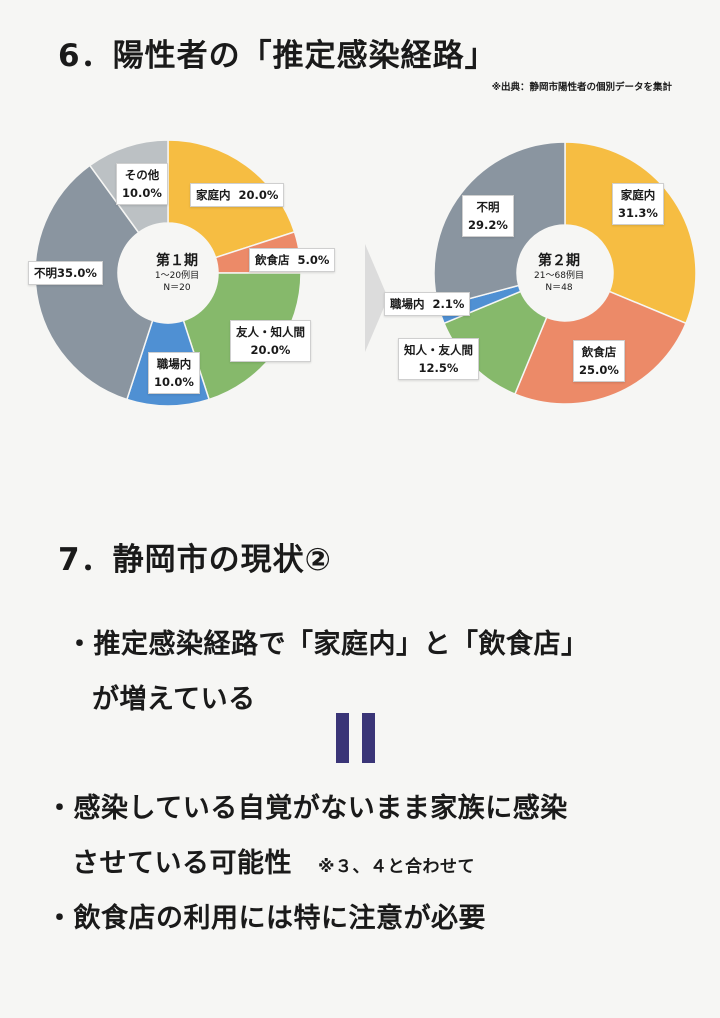 Image resolution: width=720 pixels, height=1018 pixels. I want to click on pie2-subtitle: 21～68例目, so click(559, 276).